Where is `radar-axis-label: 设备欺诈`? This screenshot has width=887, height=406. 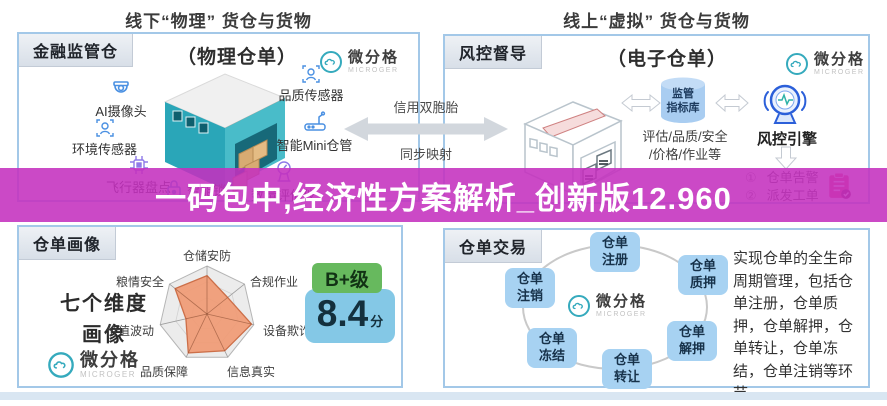 radar-axis-label: 设备欺诈 is located at coordinates (286, 331).